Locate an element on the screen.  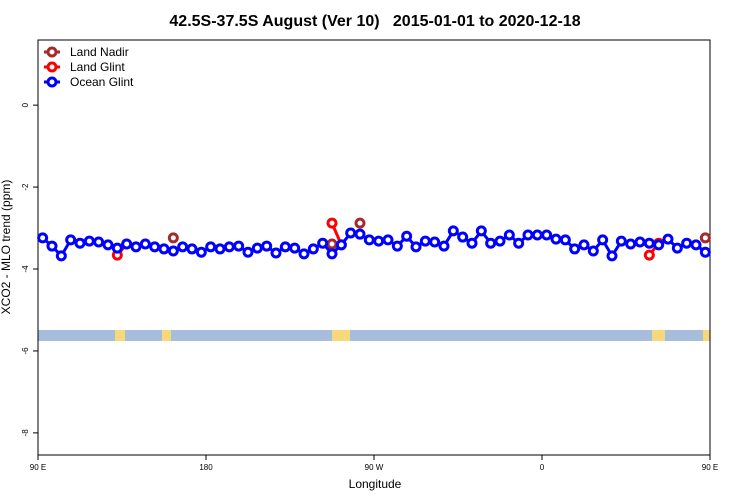
surface-strip is located at coordinates (374, 335).